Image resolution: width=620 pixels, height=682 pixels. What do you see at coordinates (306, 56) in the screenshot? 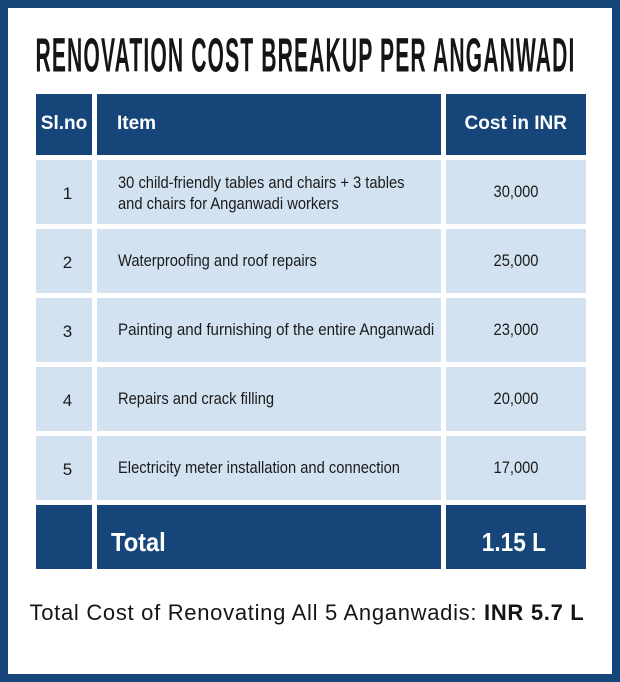
I see `svg-text:RENOVATION COST BREAKUP PER AN: RENOVATION COST BREAKUP PER ANGANWADI` at bounding box center [306, 56].